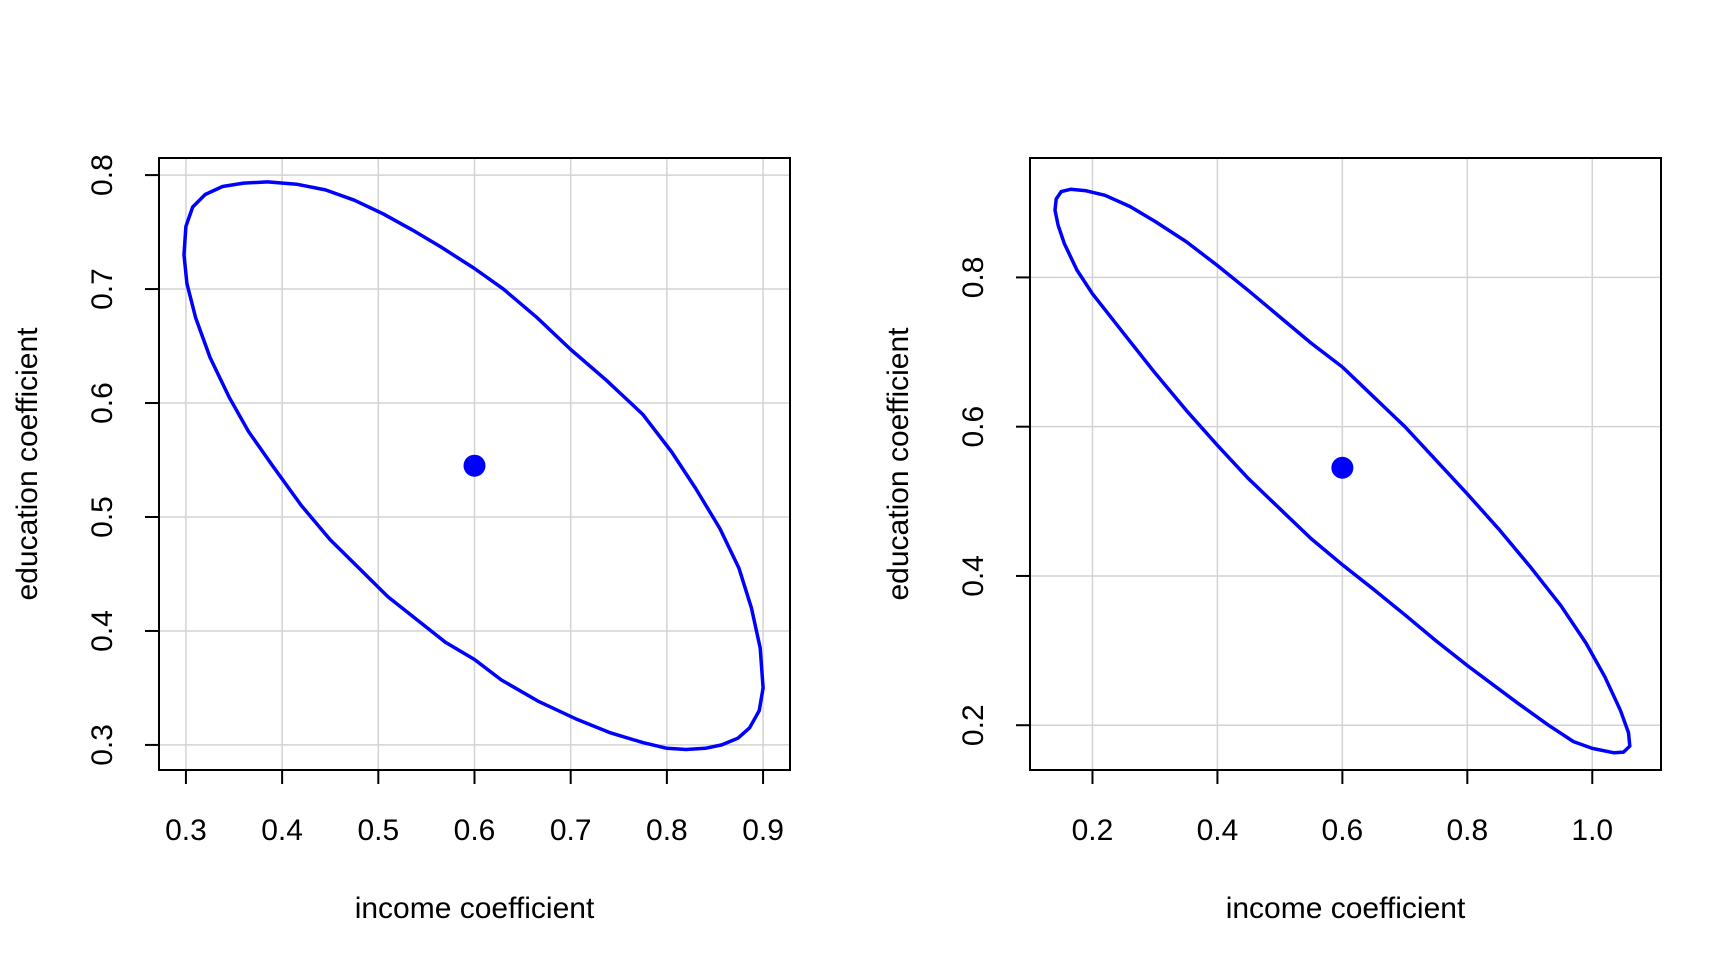 The image size is (1728, 960). I want to click on x-tick-label: 0.9, so click(763, 830).